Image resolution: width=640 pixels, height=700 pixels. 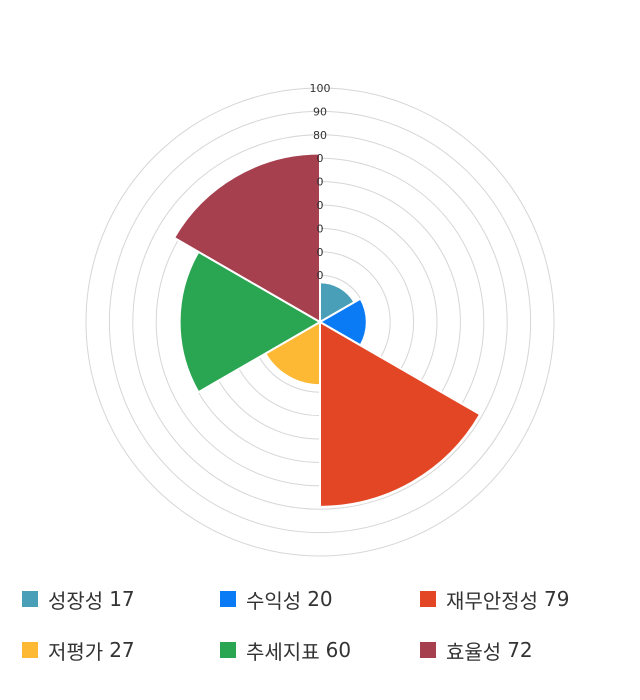 I want to click on legend-swatch-profitability, so click(x=228, y=599).